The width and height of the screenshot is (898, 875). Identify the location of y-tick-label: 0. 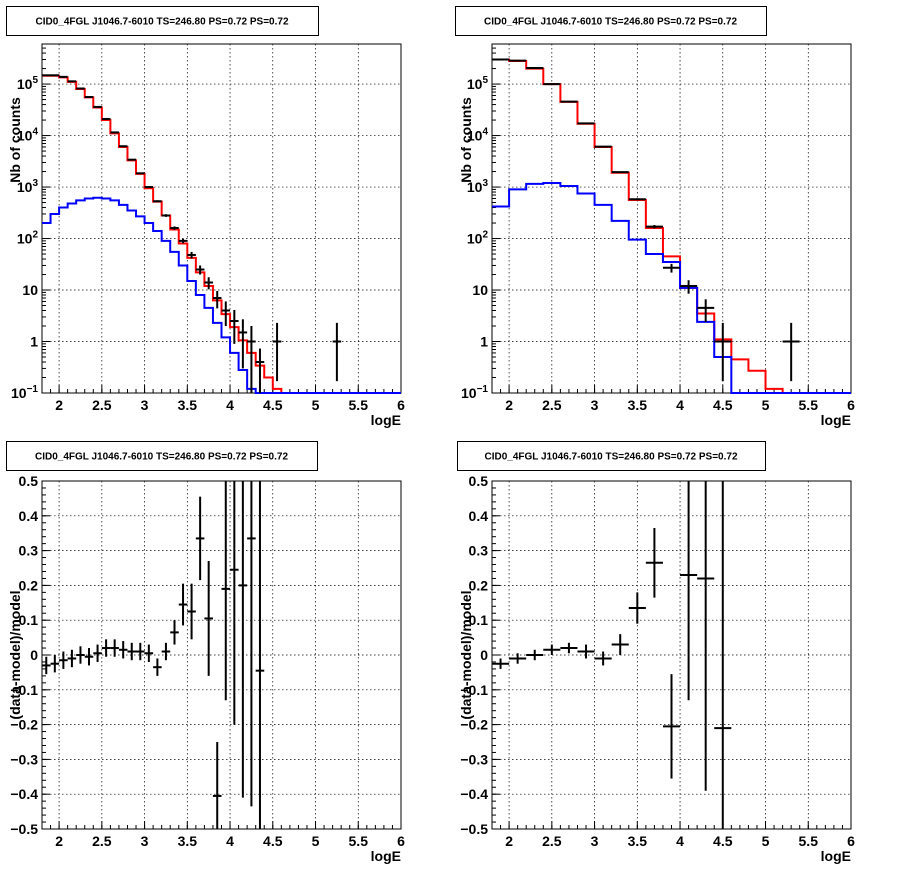
(484, 655).